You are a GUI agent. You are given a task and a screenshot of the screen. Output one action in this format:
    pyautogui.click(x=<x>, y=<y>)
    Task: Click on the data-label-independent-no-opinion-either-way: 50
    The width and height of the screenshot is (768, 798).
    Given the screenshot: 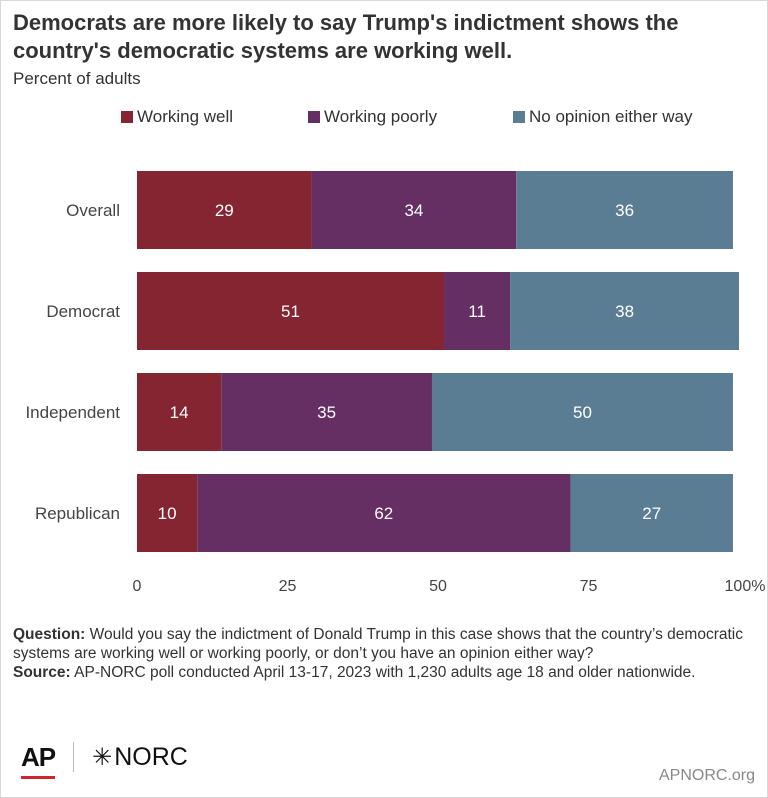 What is the action you would take?
    pyautogui.click(x=582, y=412)
    